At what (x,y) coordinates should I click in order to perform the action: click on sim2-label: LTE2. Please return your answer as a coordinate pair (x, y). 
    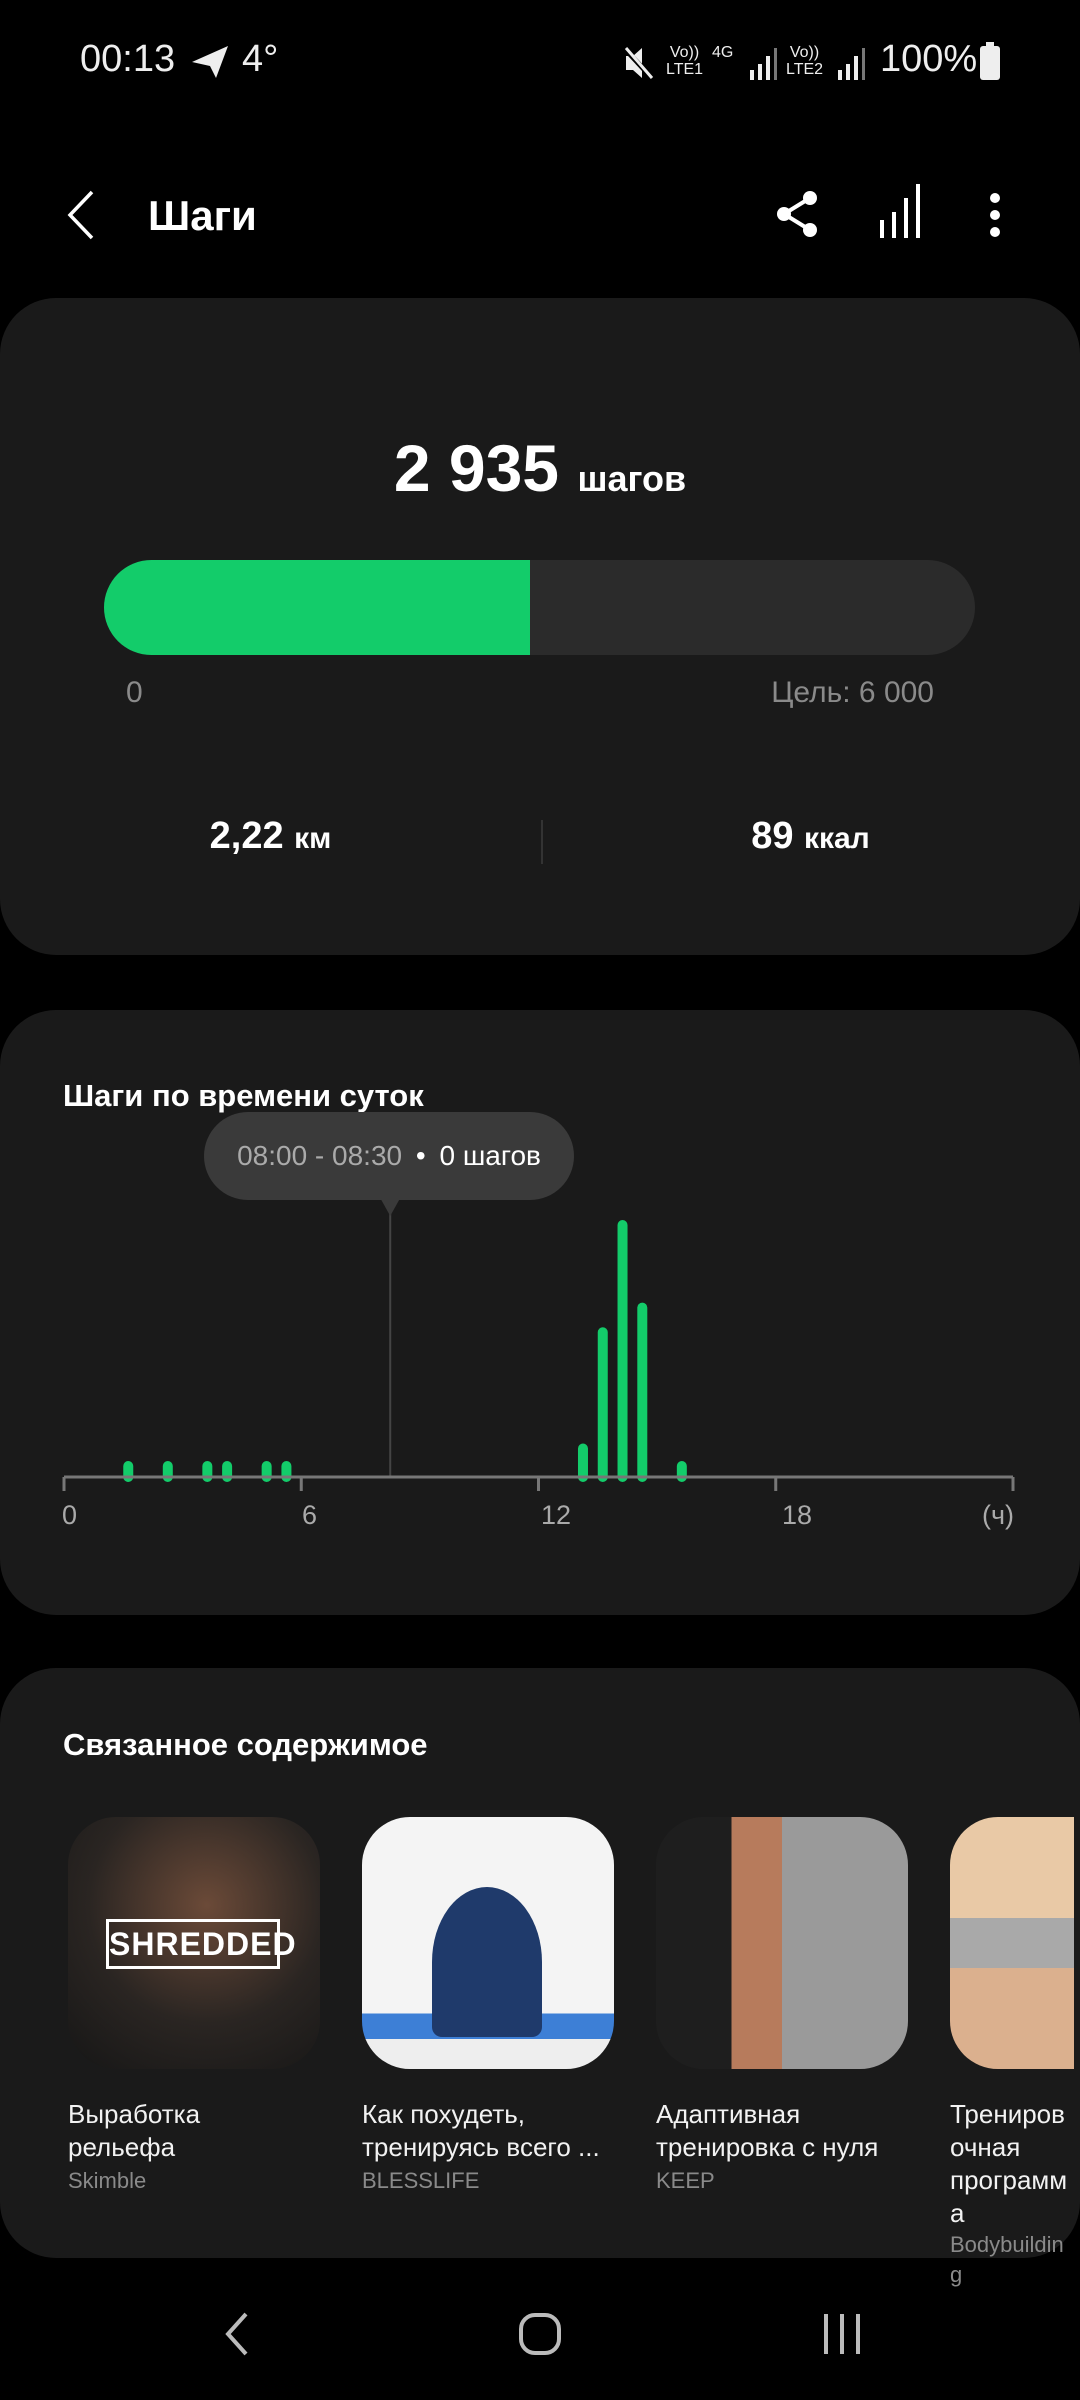
    Looking at the image, I should click on (805, 69).